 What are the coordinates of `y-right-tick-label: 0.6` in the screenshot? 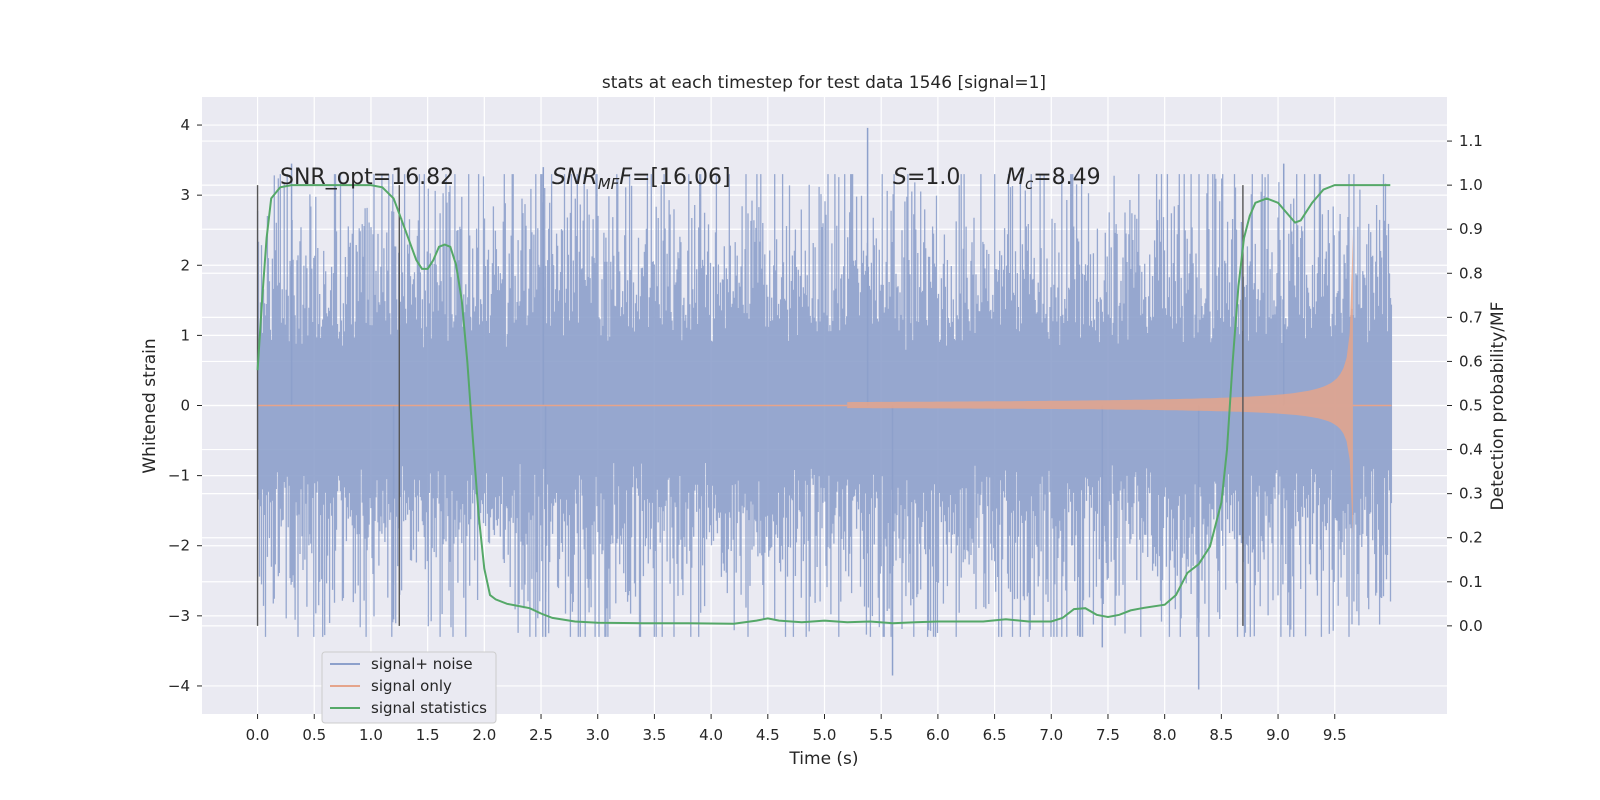 It's located at (1471, 361).